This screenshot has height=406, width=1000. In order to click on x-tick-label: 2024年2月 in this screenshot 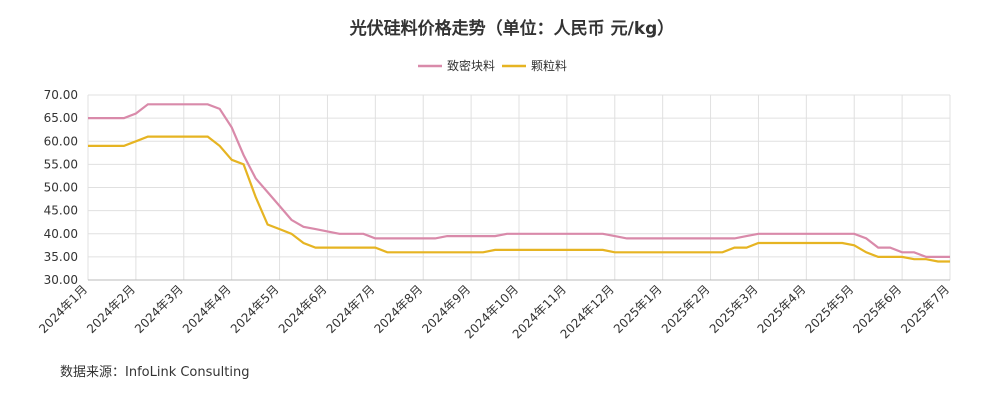, I will do `click(111, 309)`.